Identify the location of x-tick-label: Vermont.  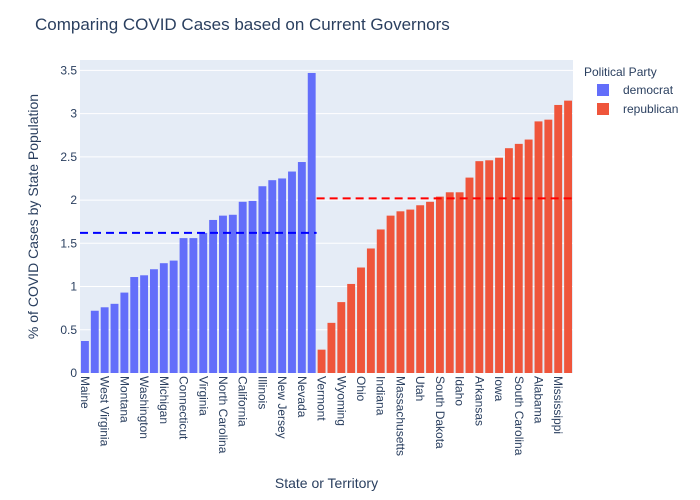
(322, 398).